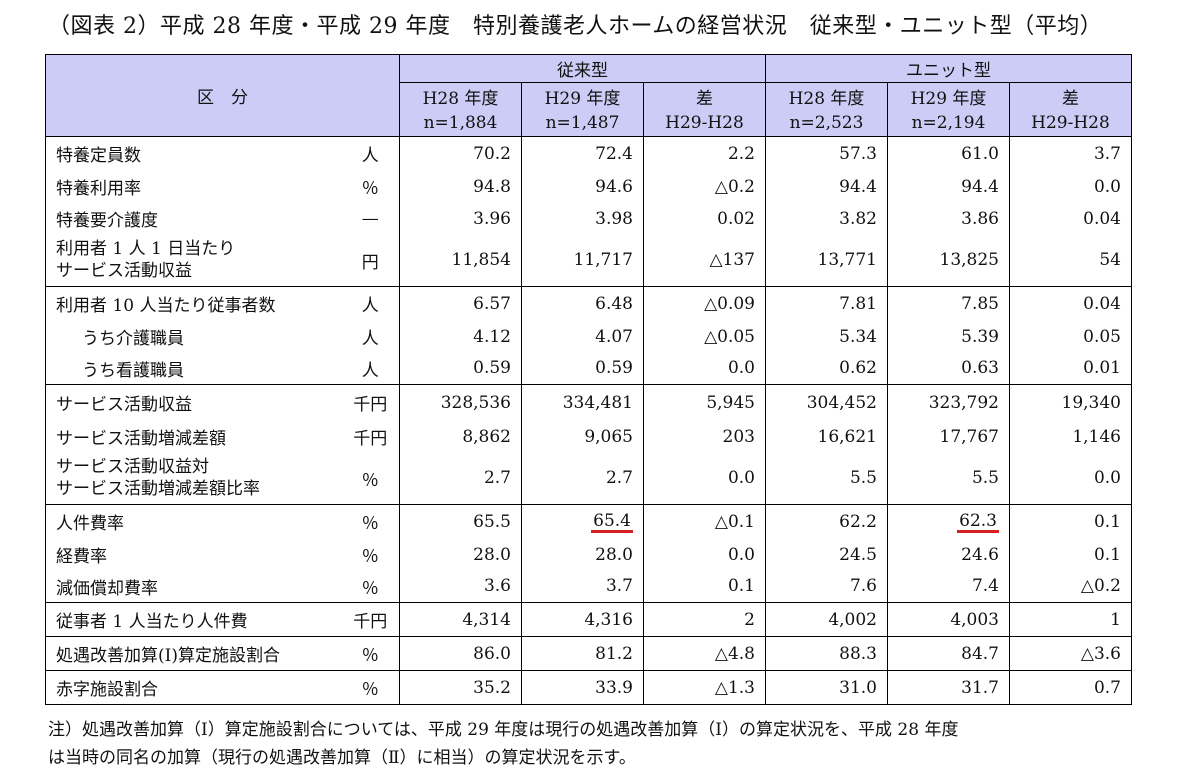  I want to click on value-cell: 86.0, so click(460, 653).